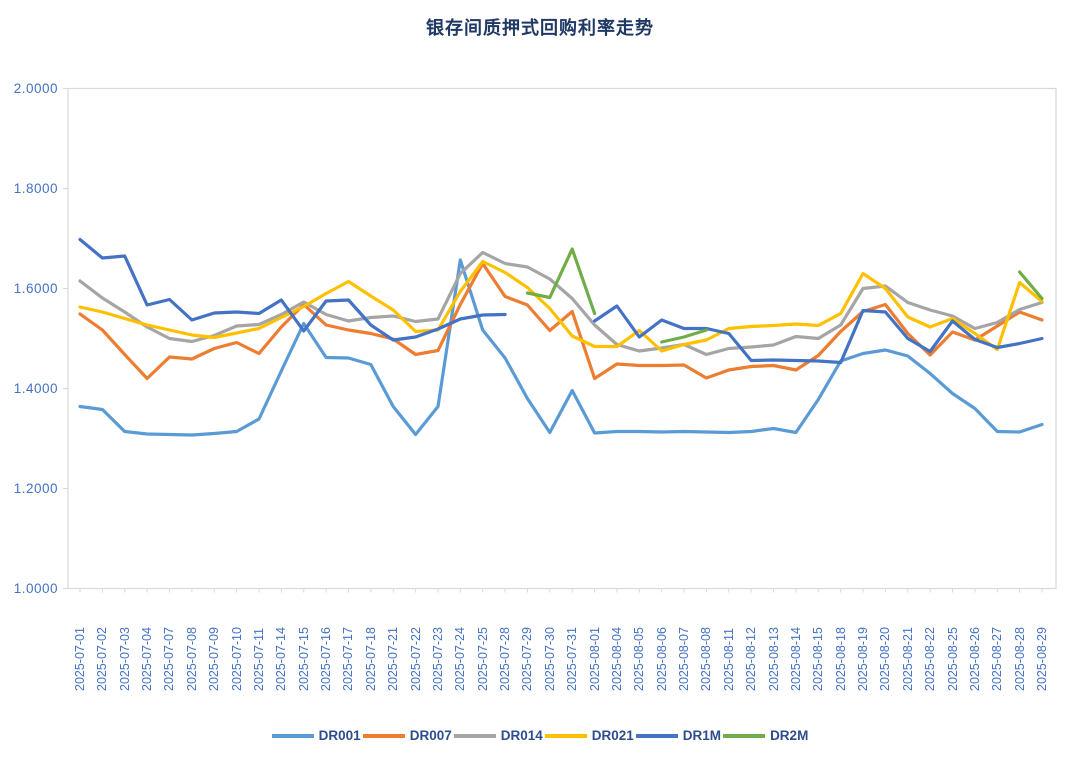 This screenshot has height=768, width=1080. What do you see at coordinates (661, 659) in the screenshot?
I see `x-tick-label: 2025-08-06` at bounding box center [661, 659].